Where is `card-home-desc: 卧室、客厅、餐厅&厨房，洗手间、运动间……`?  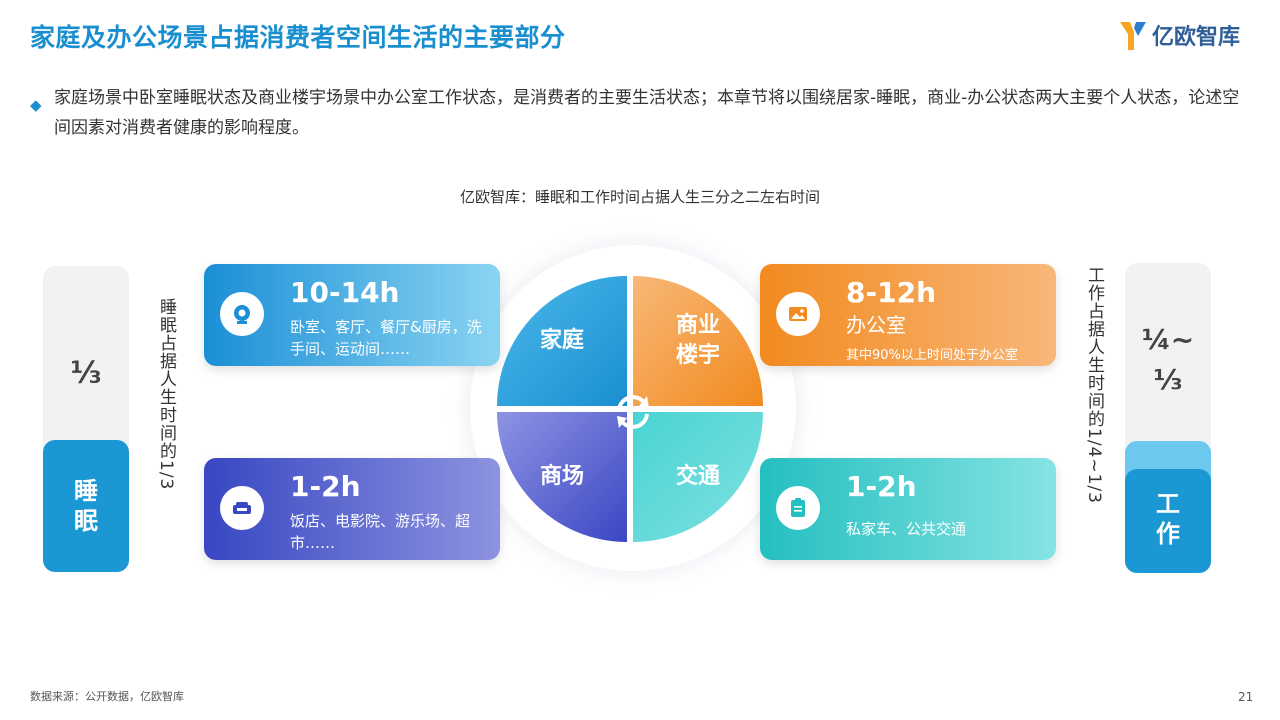 card-home-desc: 卧室、客厅、餐厅&厨房，洗手间、运动间…… is located at coordinates (386, 338).